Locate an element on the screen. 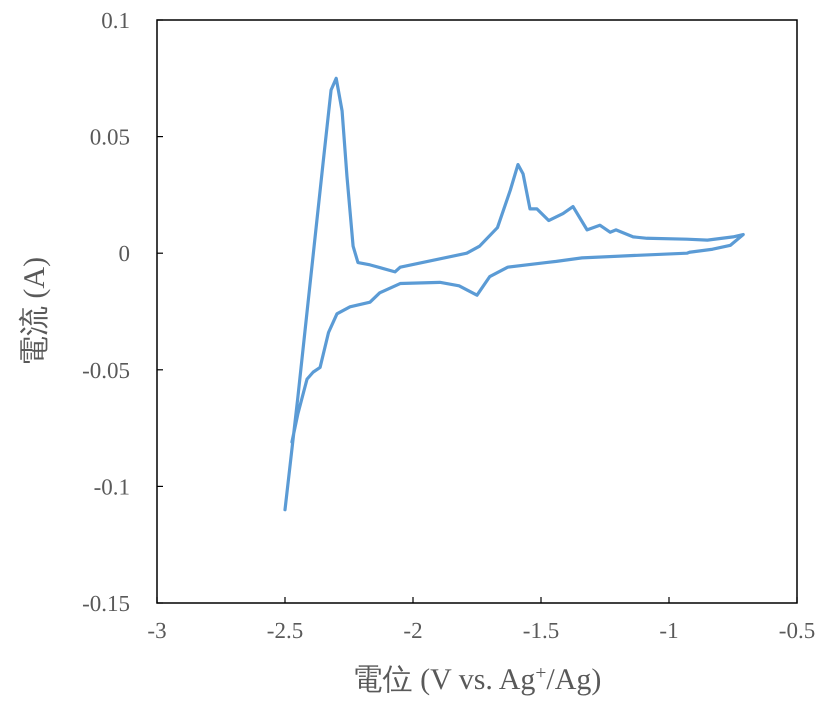 This screenshot has height=709, width=823. y-axis-title: 電流 (A) is located at coordinates (34, 311).